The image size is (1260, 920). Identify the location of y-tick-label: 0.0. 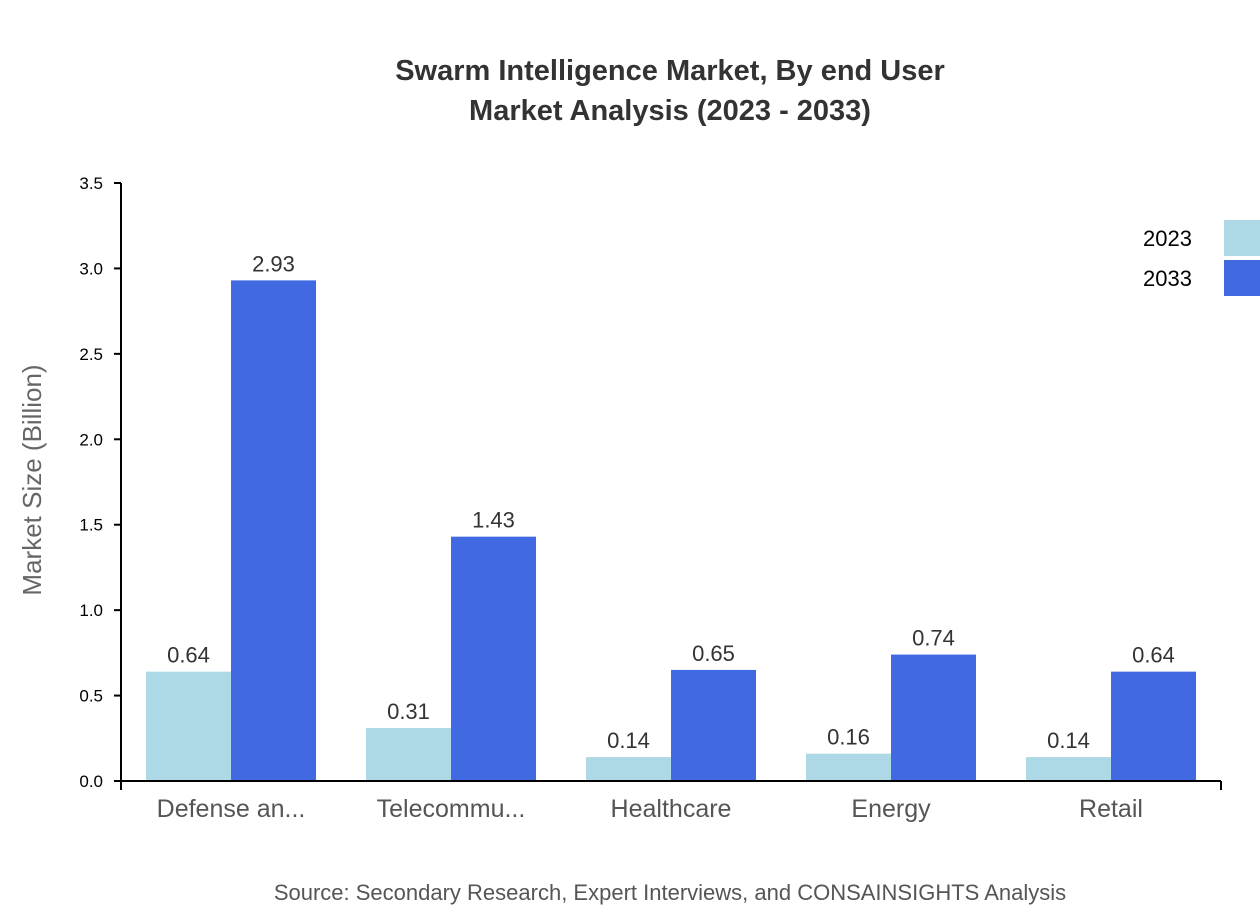
(91, 781).